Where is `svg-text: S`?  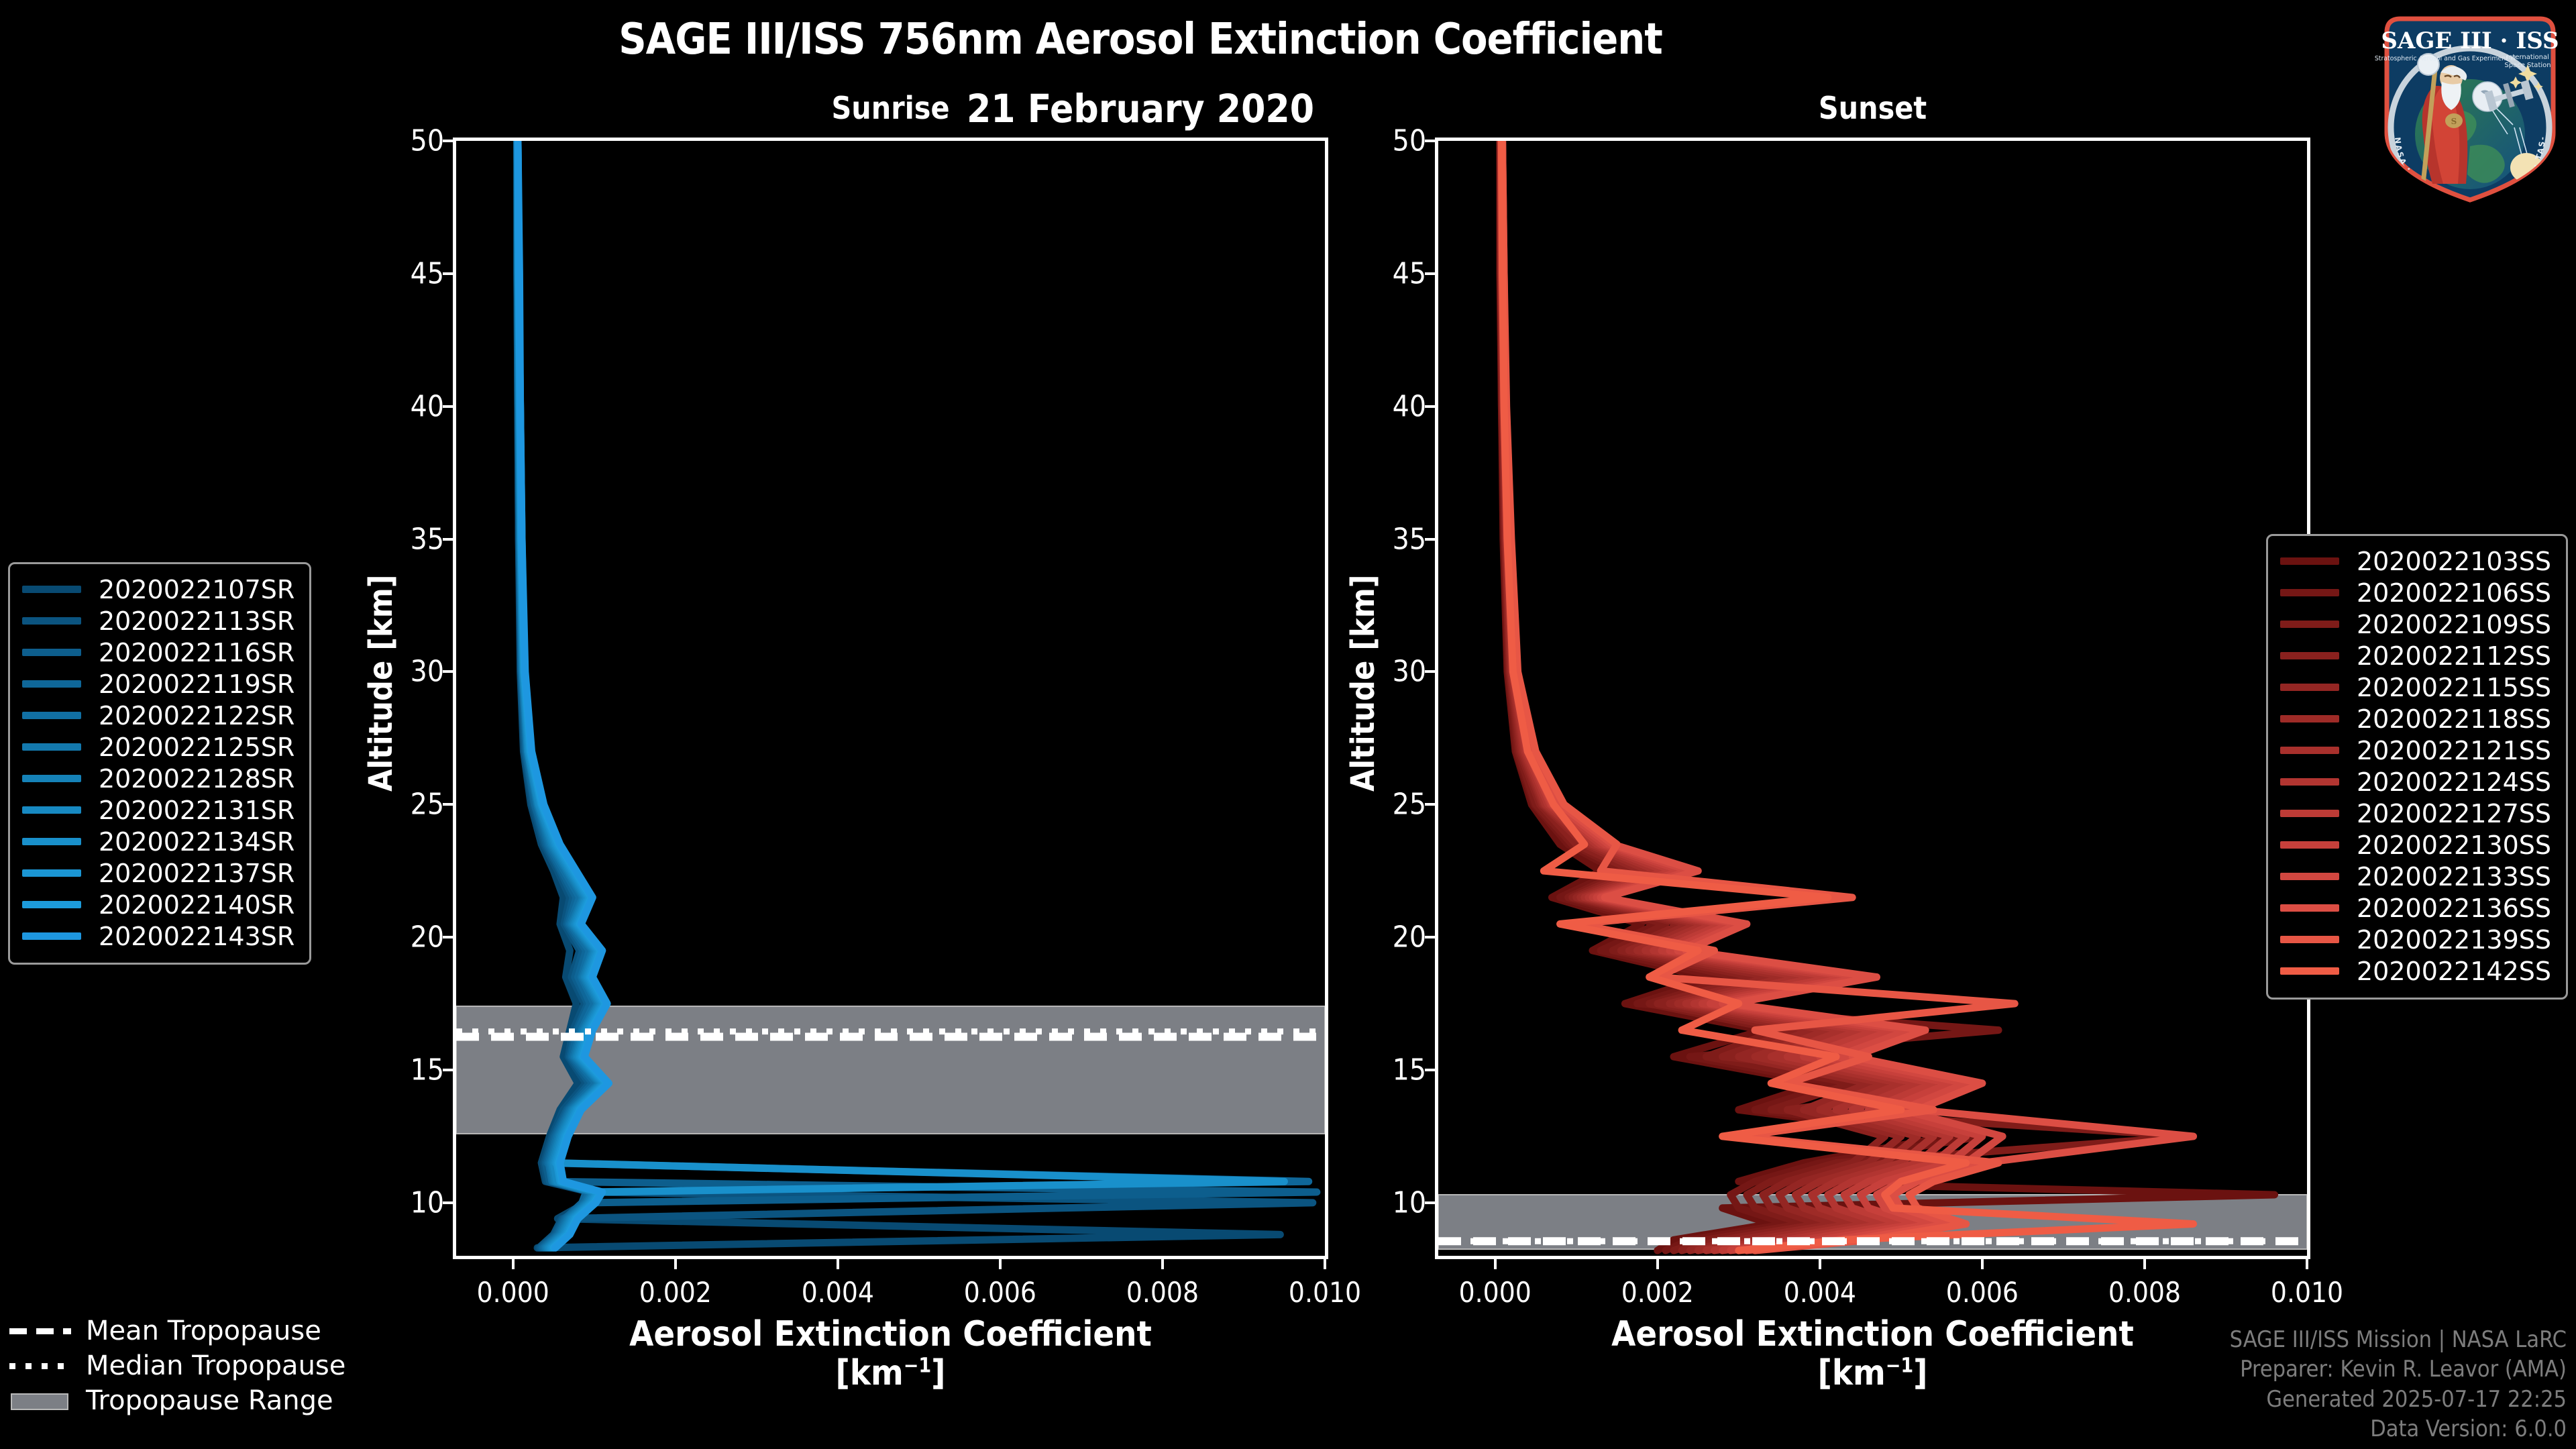
svg-text: S is located at coordinates (2454, 121).